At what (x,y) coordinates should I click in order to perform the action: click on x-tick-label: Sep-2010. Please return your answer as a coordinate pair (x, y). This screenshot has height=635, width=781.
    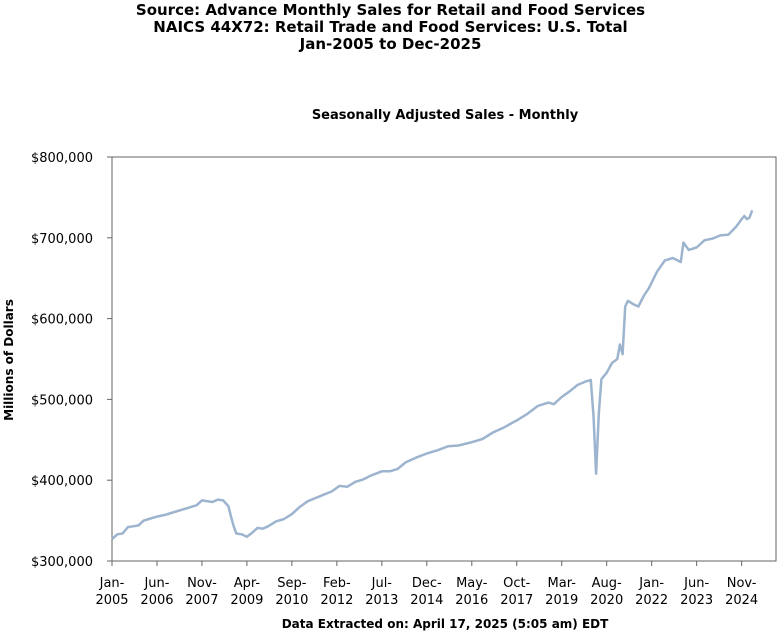
    Looking at the image, I should click on (291, 592).